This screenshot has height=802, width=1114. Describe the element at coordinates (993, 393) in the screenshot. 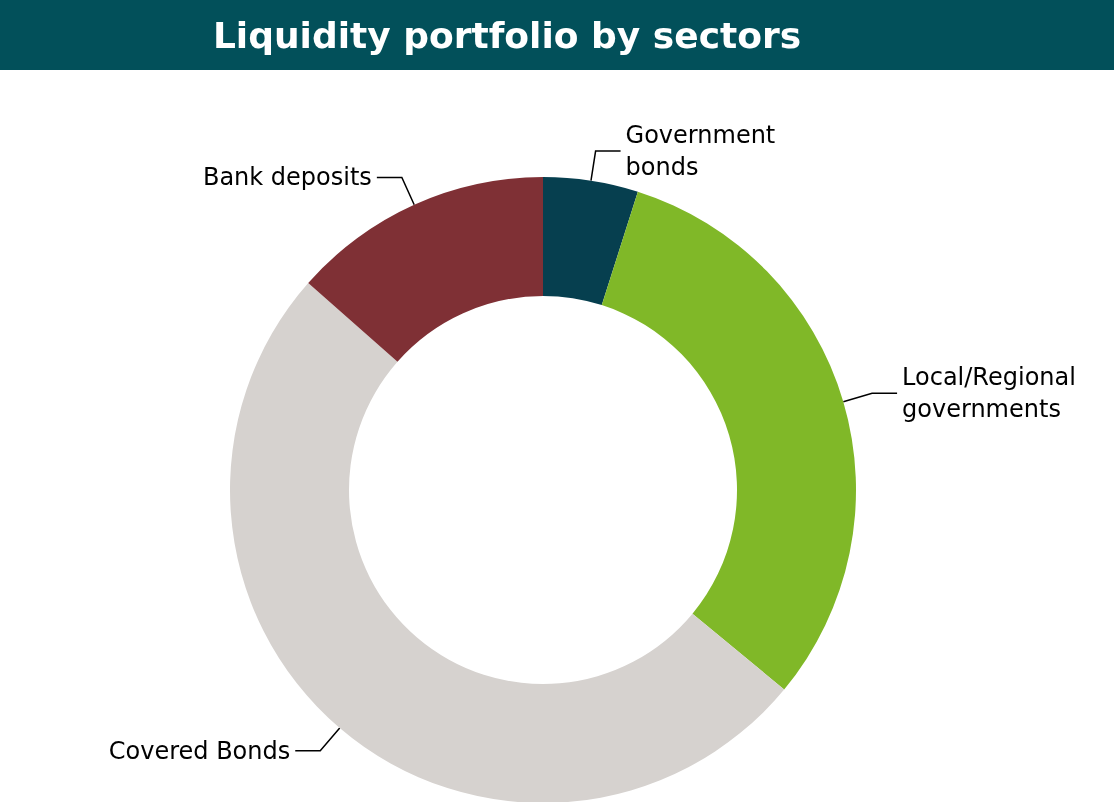

I see `slice-label: Local/Regional governments` at that location.